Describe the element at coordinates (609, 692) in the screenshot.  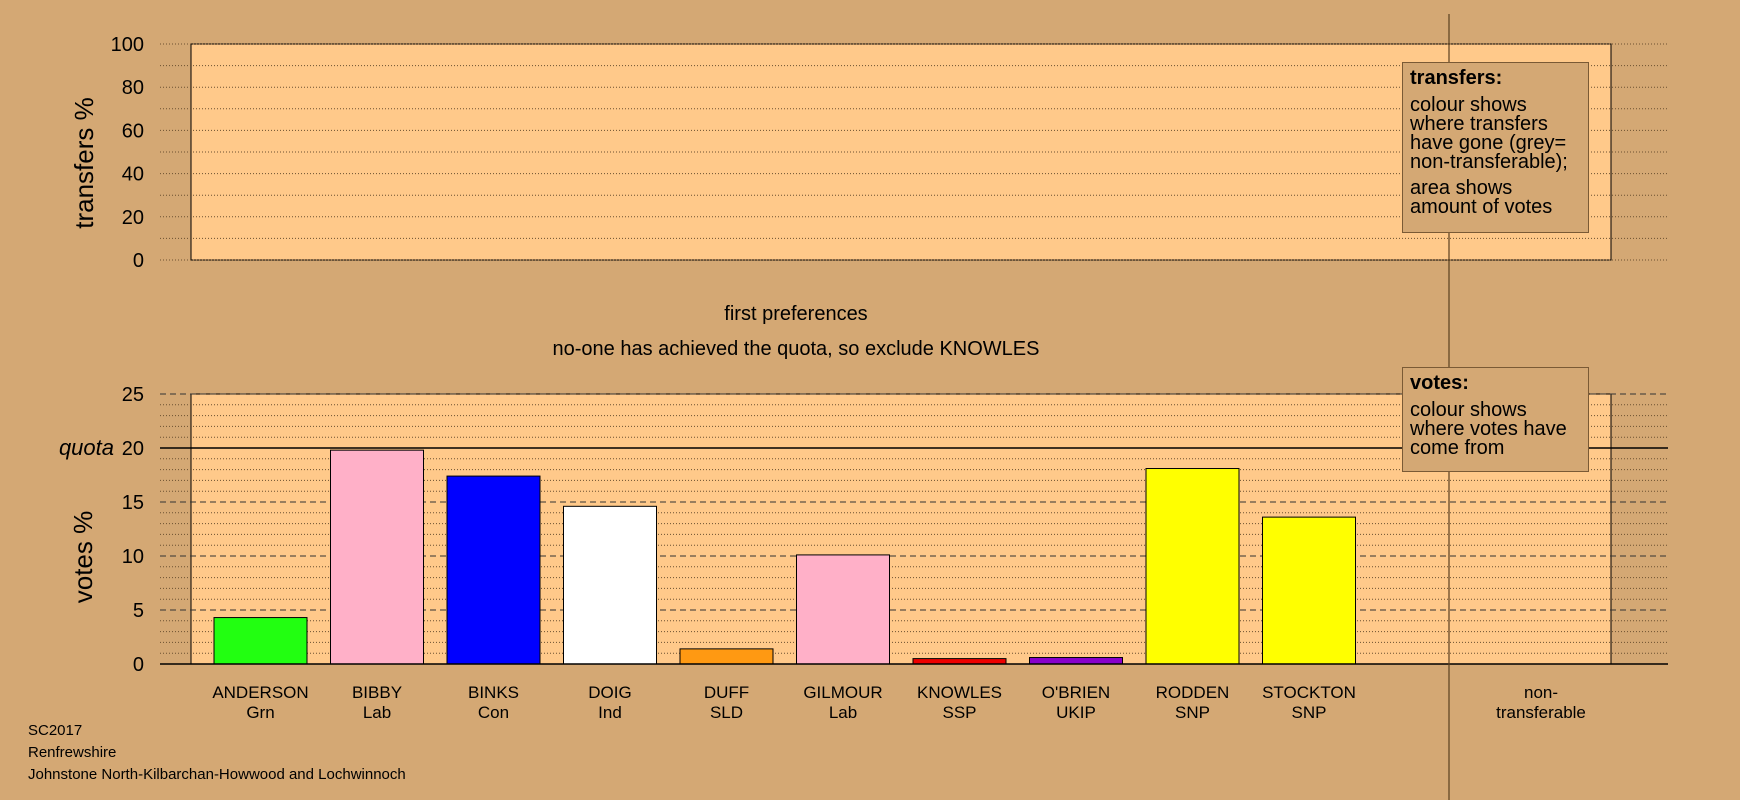
I see `candidate-name-label: DOIG` at that location.